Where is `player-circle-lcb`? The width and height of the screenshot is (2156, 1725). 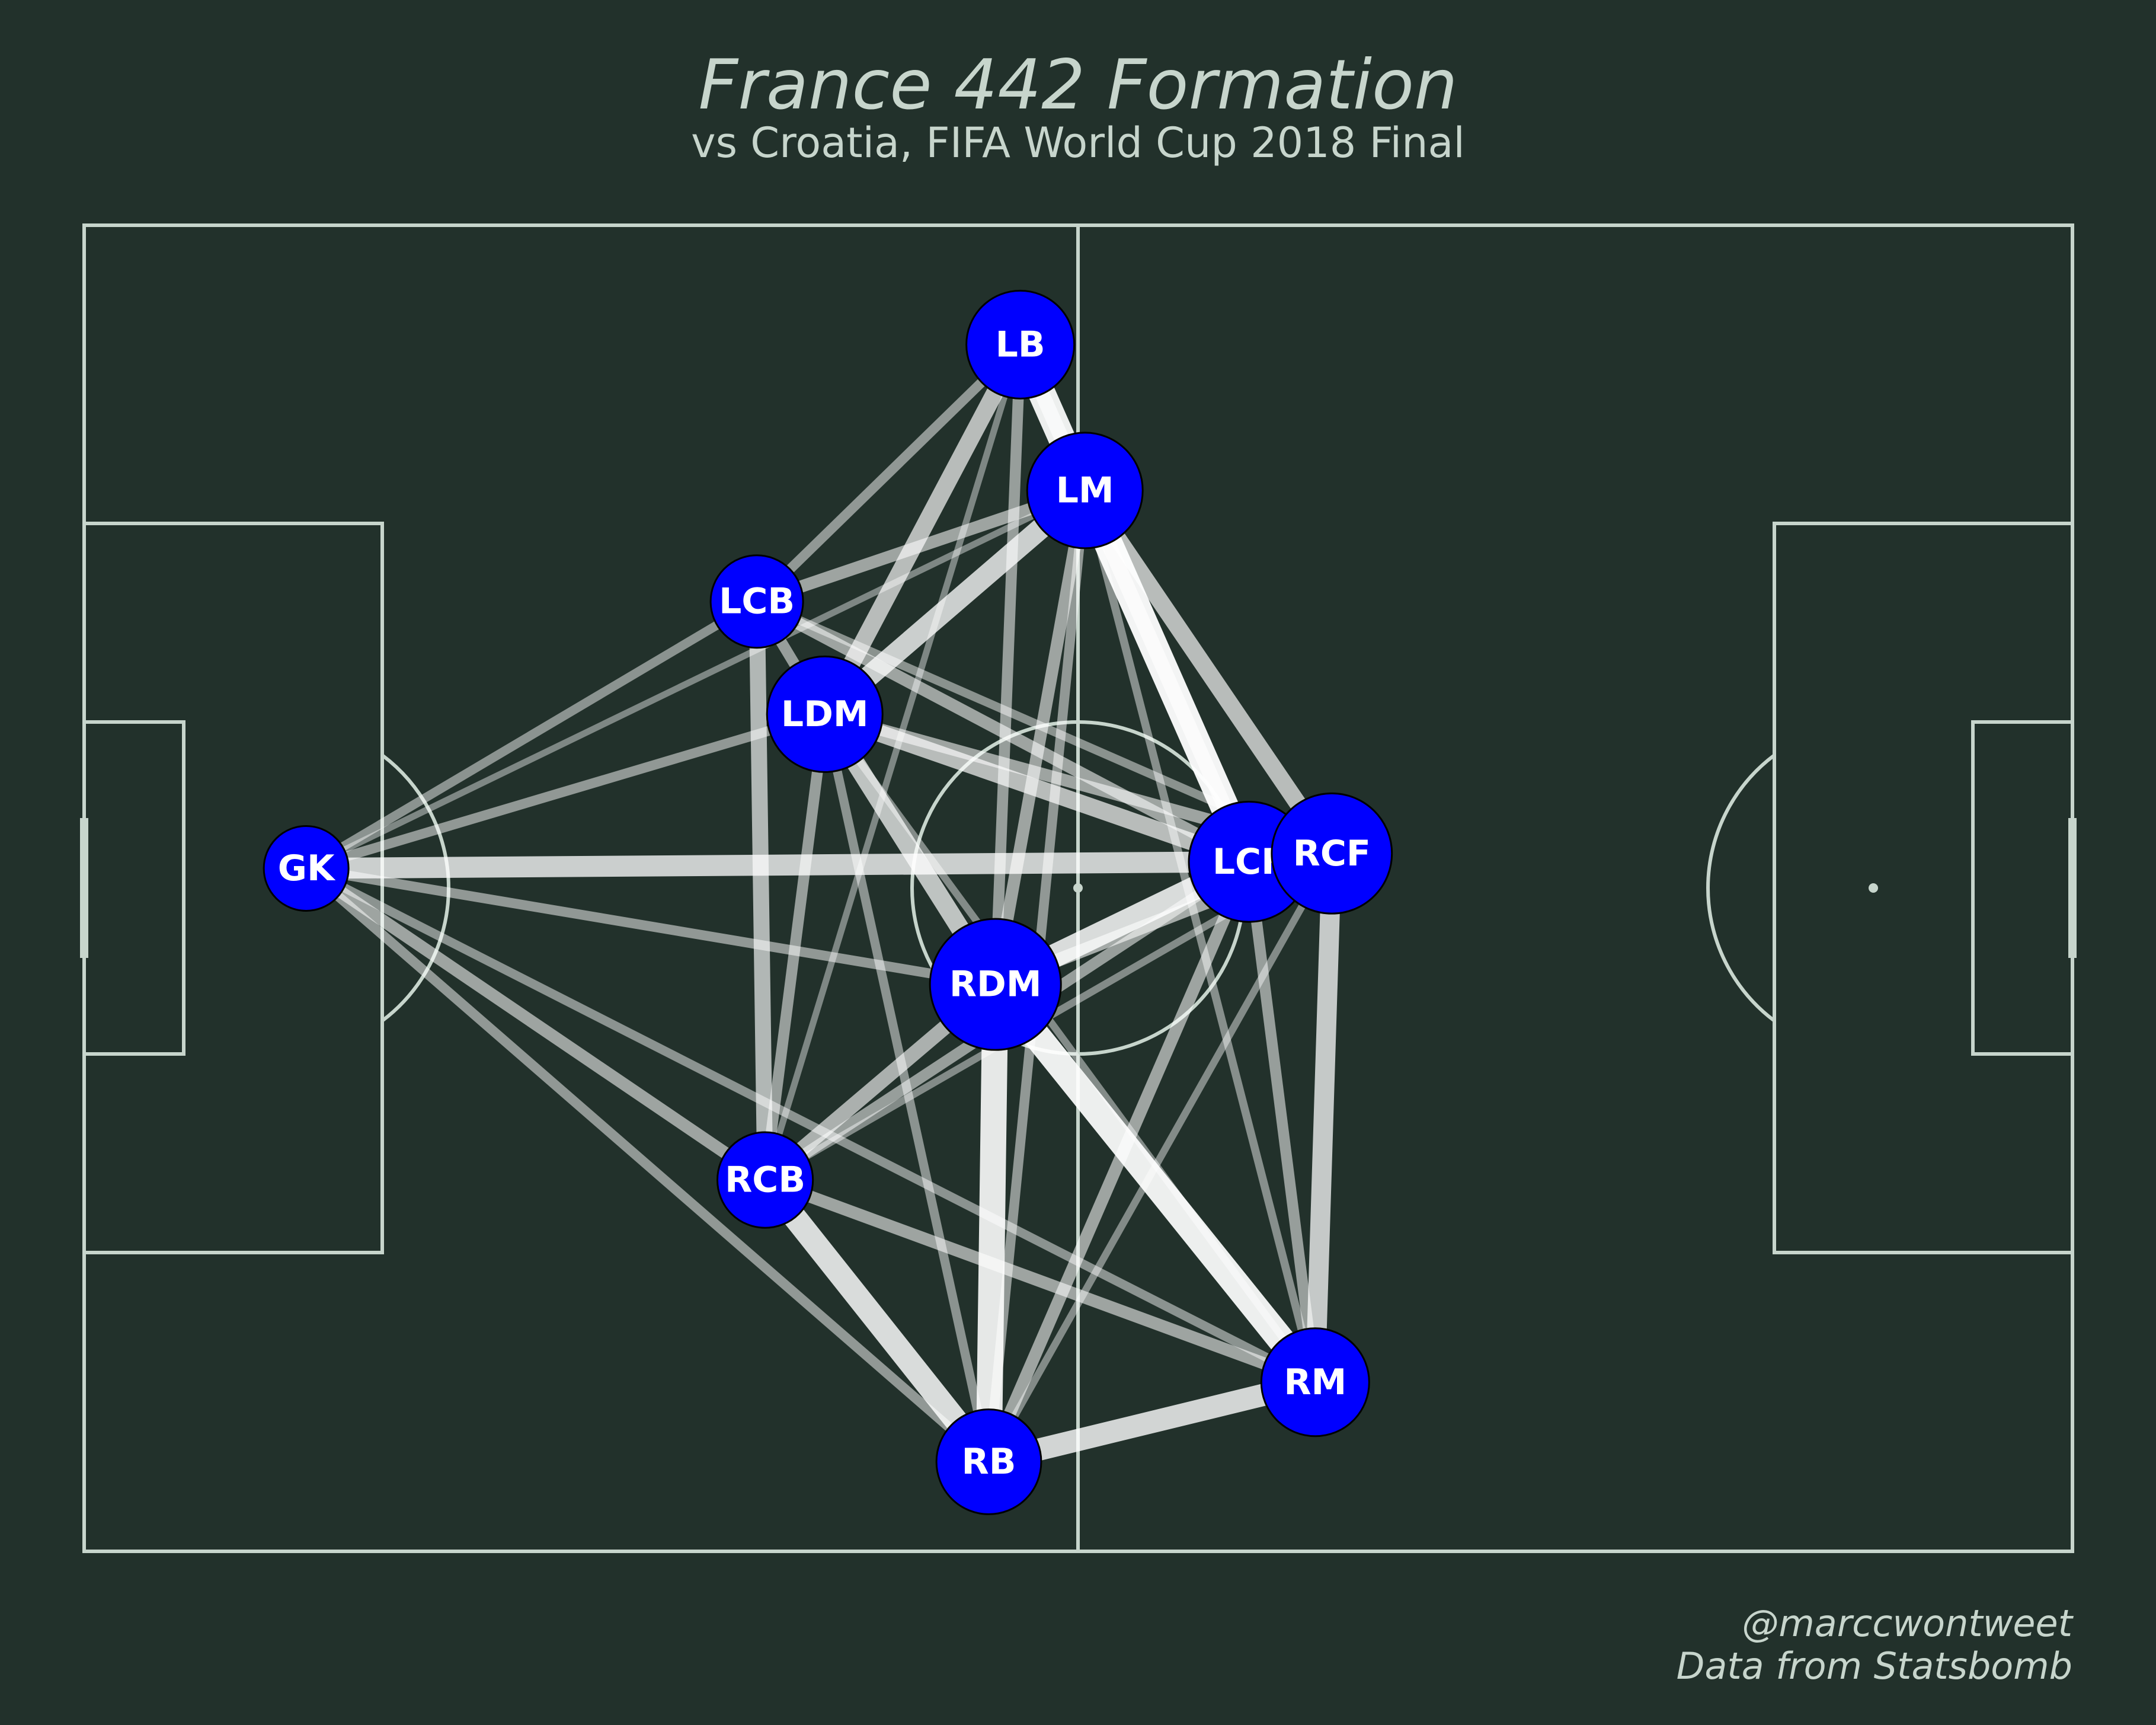 player-circle-lcb is located at coordinates (757, 601).